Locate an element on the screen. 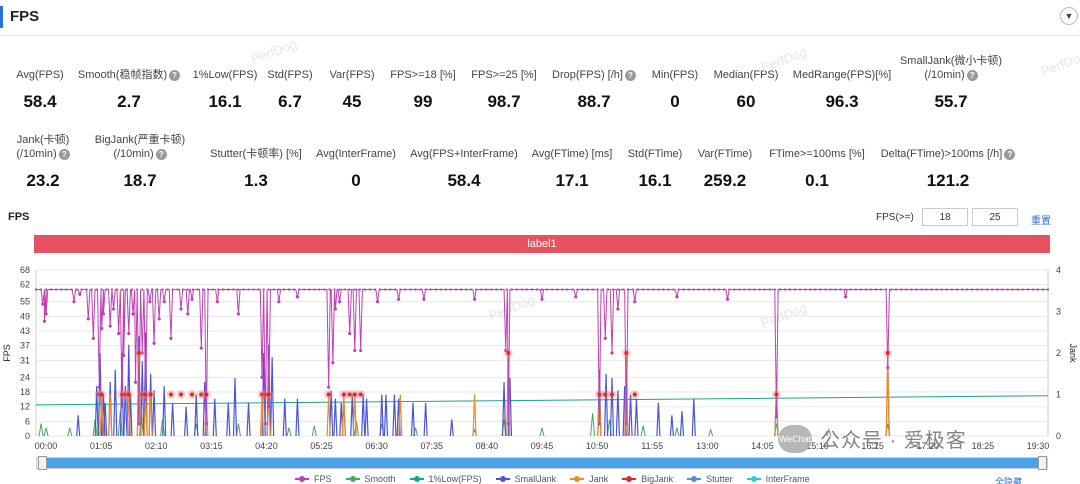 Image resolution: width=1080 pixels, height=484 pixels. metric-label-unit: (/10min)? is located at coordinates (56, 154).